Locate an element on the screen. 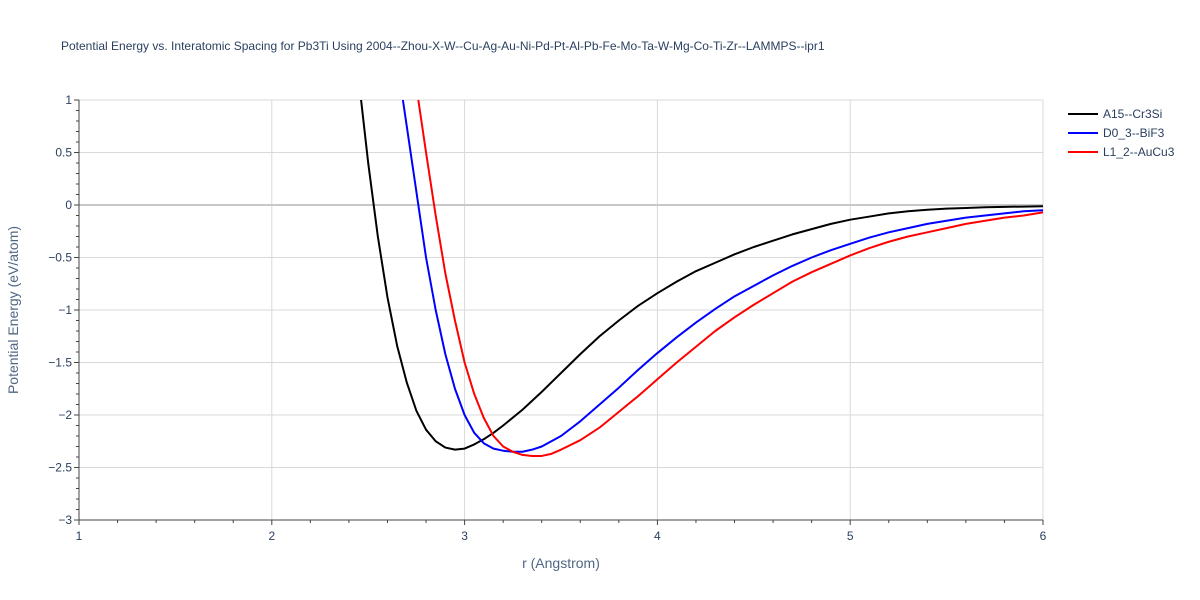 The image size is (1200, 600). y-axis-title: Potential Energy (eV/atom) is located at coordinates (13, 310).